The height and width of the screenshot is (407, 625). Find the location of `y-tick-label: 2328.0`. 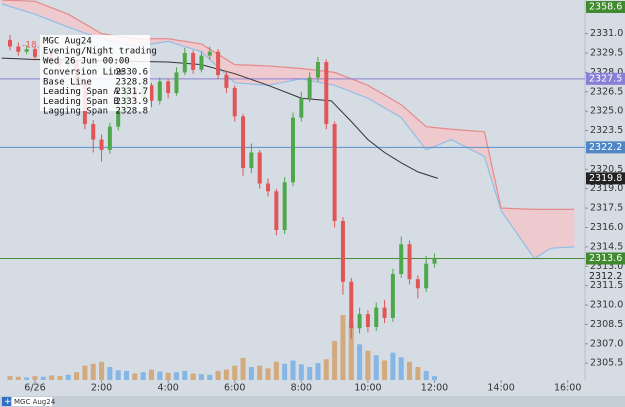

y-tick-label: 2328.0 is located at coordinates (606, 72).